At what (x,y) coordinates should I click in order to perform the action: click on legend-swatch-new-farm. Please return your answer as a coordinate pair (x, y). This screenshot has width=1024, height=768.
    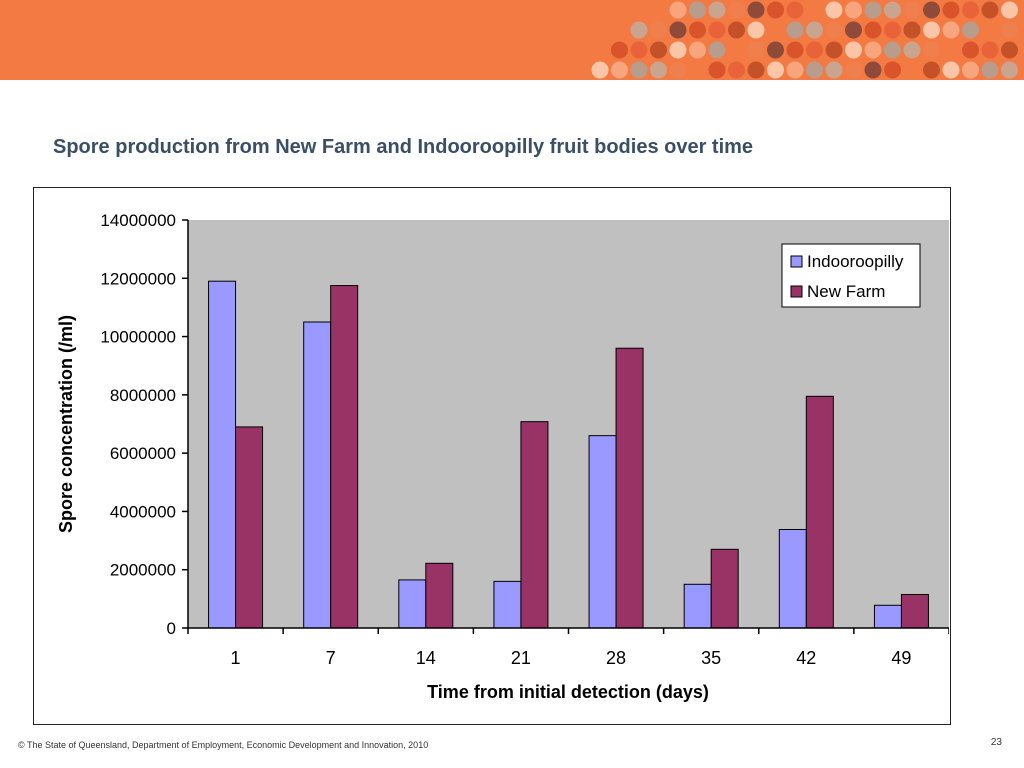
    Looking at the image, I should click on (796, 291).